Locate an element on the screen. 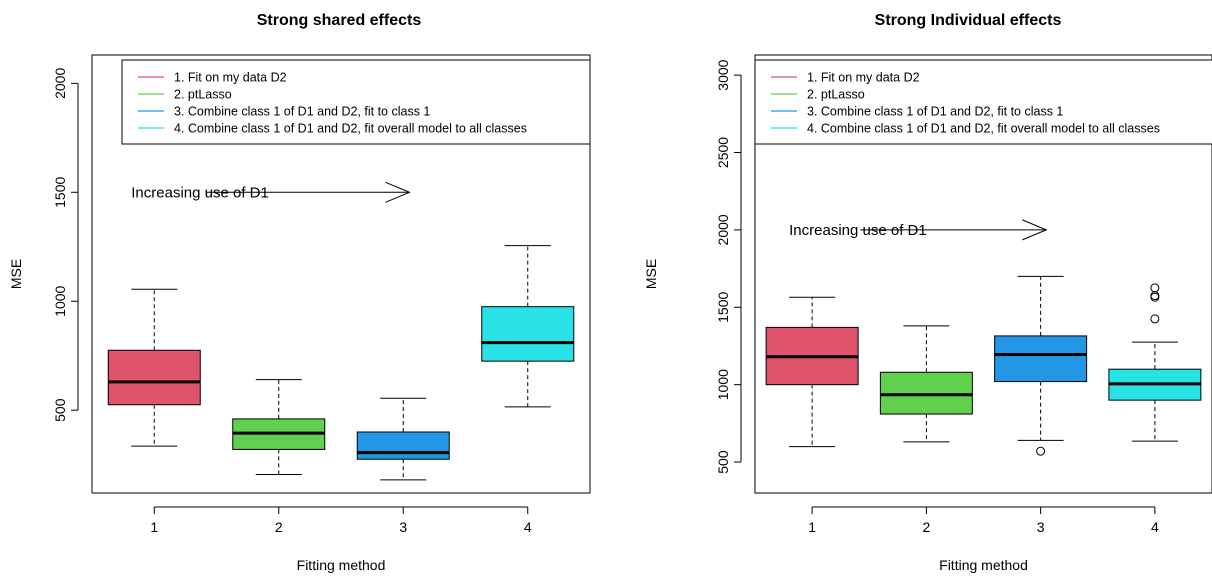  chart-title: Strong Individual effects is located at coordinates (968, 20).